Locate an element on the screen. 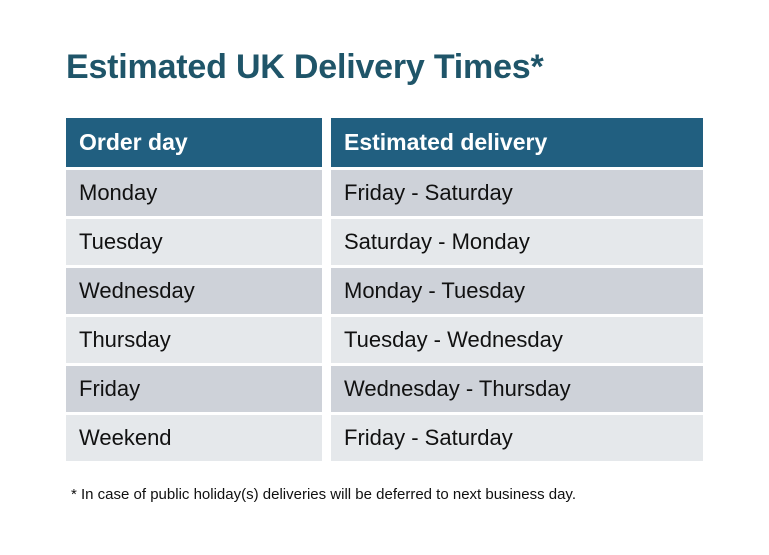 The width and height of the screenshot is (769, 555). table-row: Thursday Tuesday - Wednesday is located at coordinates (384, 340).